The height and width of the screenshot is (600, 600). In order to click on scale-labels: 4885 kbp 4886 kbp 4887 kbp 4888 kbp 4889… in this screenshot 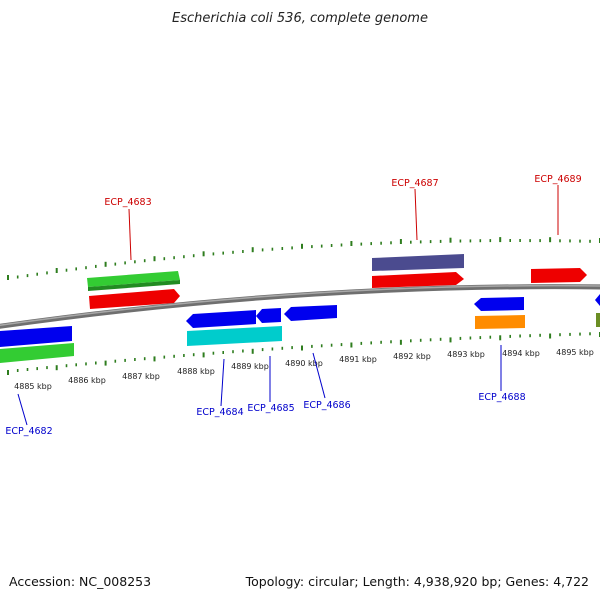, I will do `click(304, 369)`.